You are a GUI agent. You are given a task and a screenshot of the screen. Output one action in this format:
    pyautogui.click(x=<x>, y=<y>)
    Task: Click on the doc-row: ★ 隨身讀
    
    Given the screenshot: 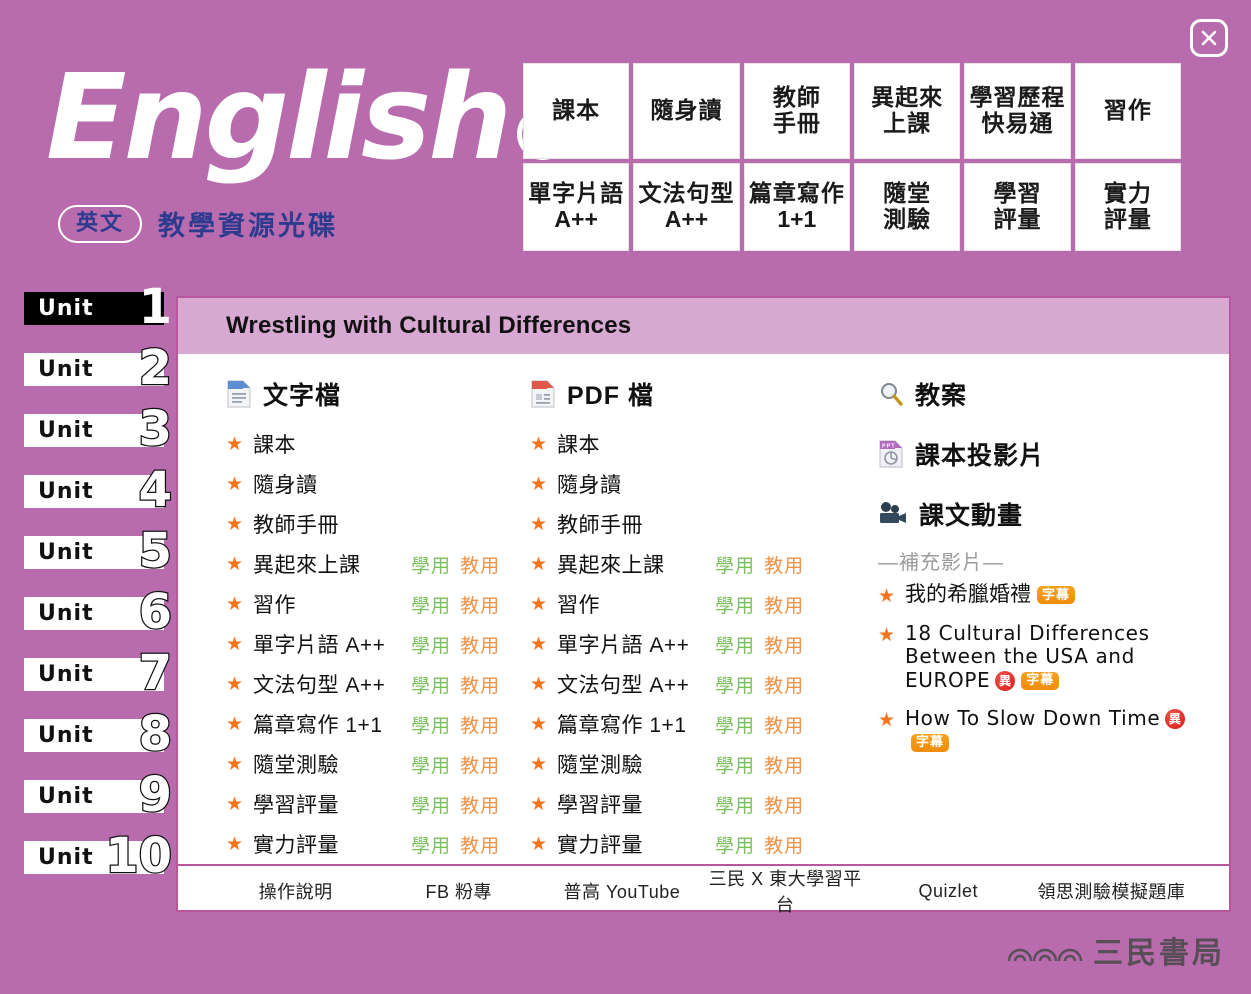 What is the action you would take?
    pyautogui.click(x=367, y=484)
    